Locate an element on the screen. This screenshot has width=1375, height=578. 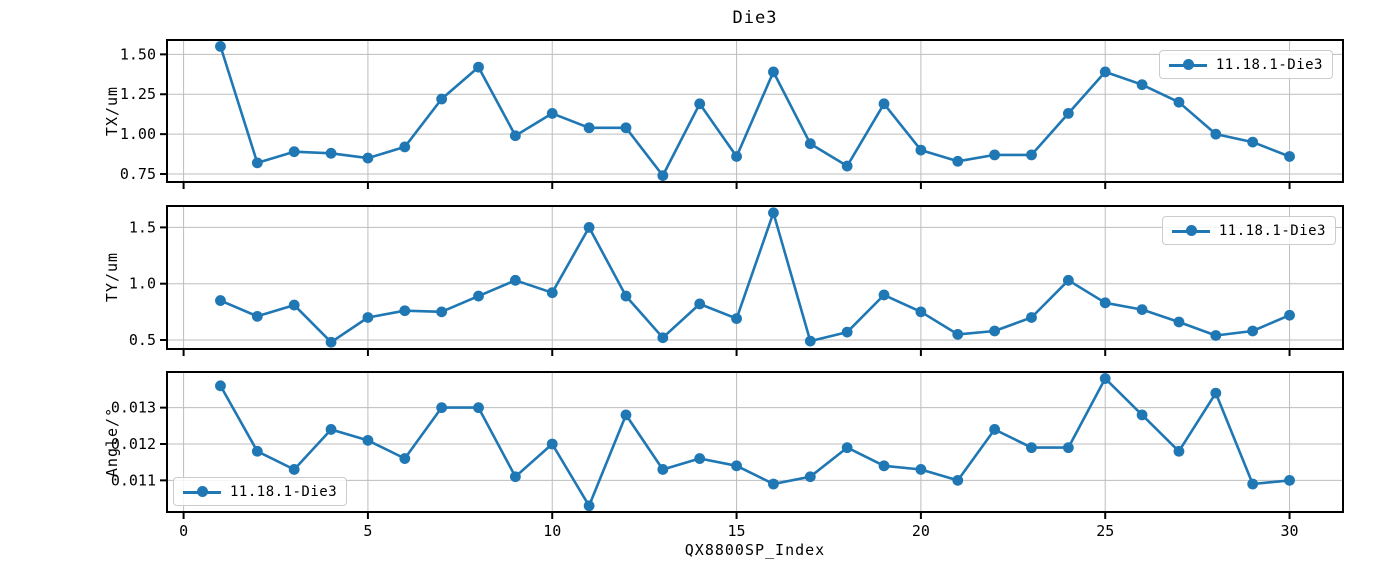
x-tick-label: 5 is located at coordinates (367, 531).